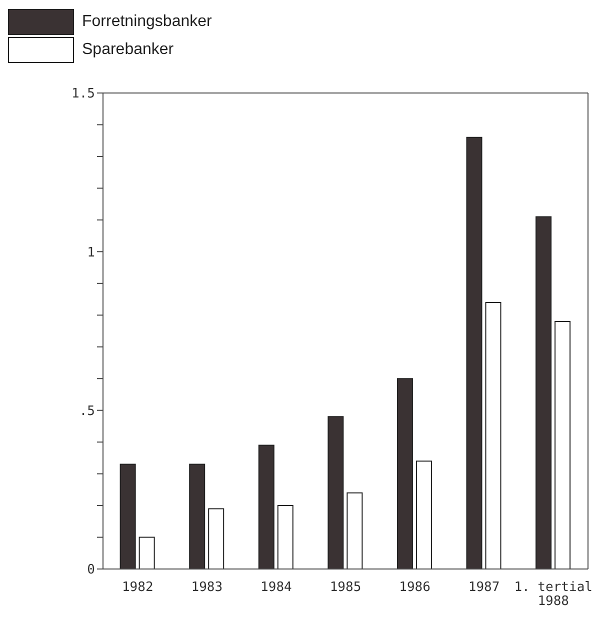 Image resolution: width=606 pixels, height=617 pixels. What do you see at coordinates (346, 587) in the screenshot?
I see `x-tick-label: 1985` at bounding box center [346, 587].